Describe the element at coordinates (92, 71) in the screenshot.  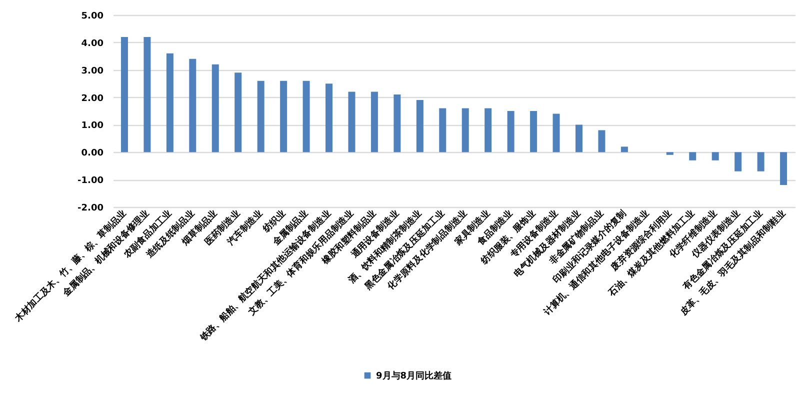
I see `y-tick-label: 3.00` at that location.